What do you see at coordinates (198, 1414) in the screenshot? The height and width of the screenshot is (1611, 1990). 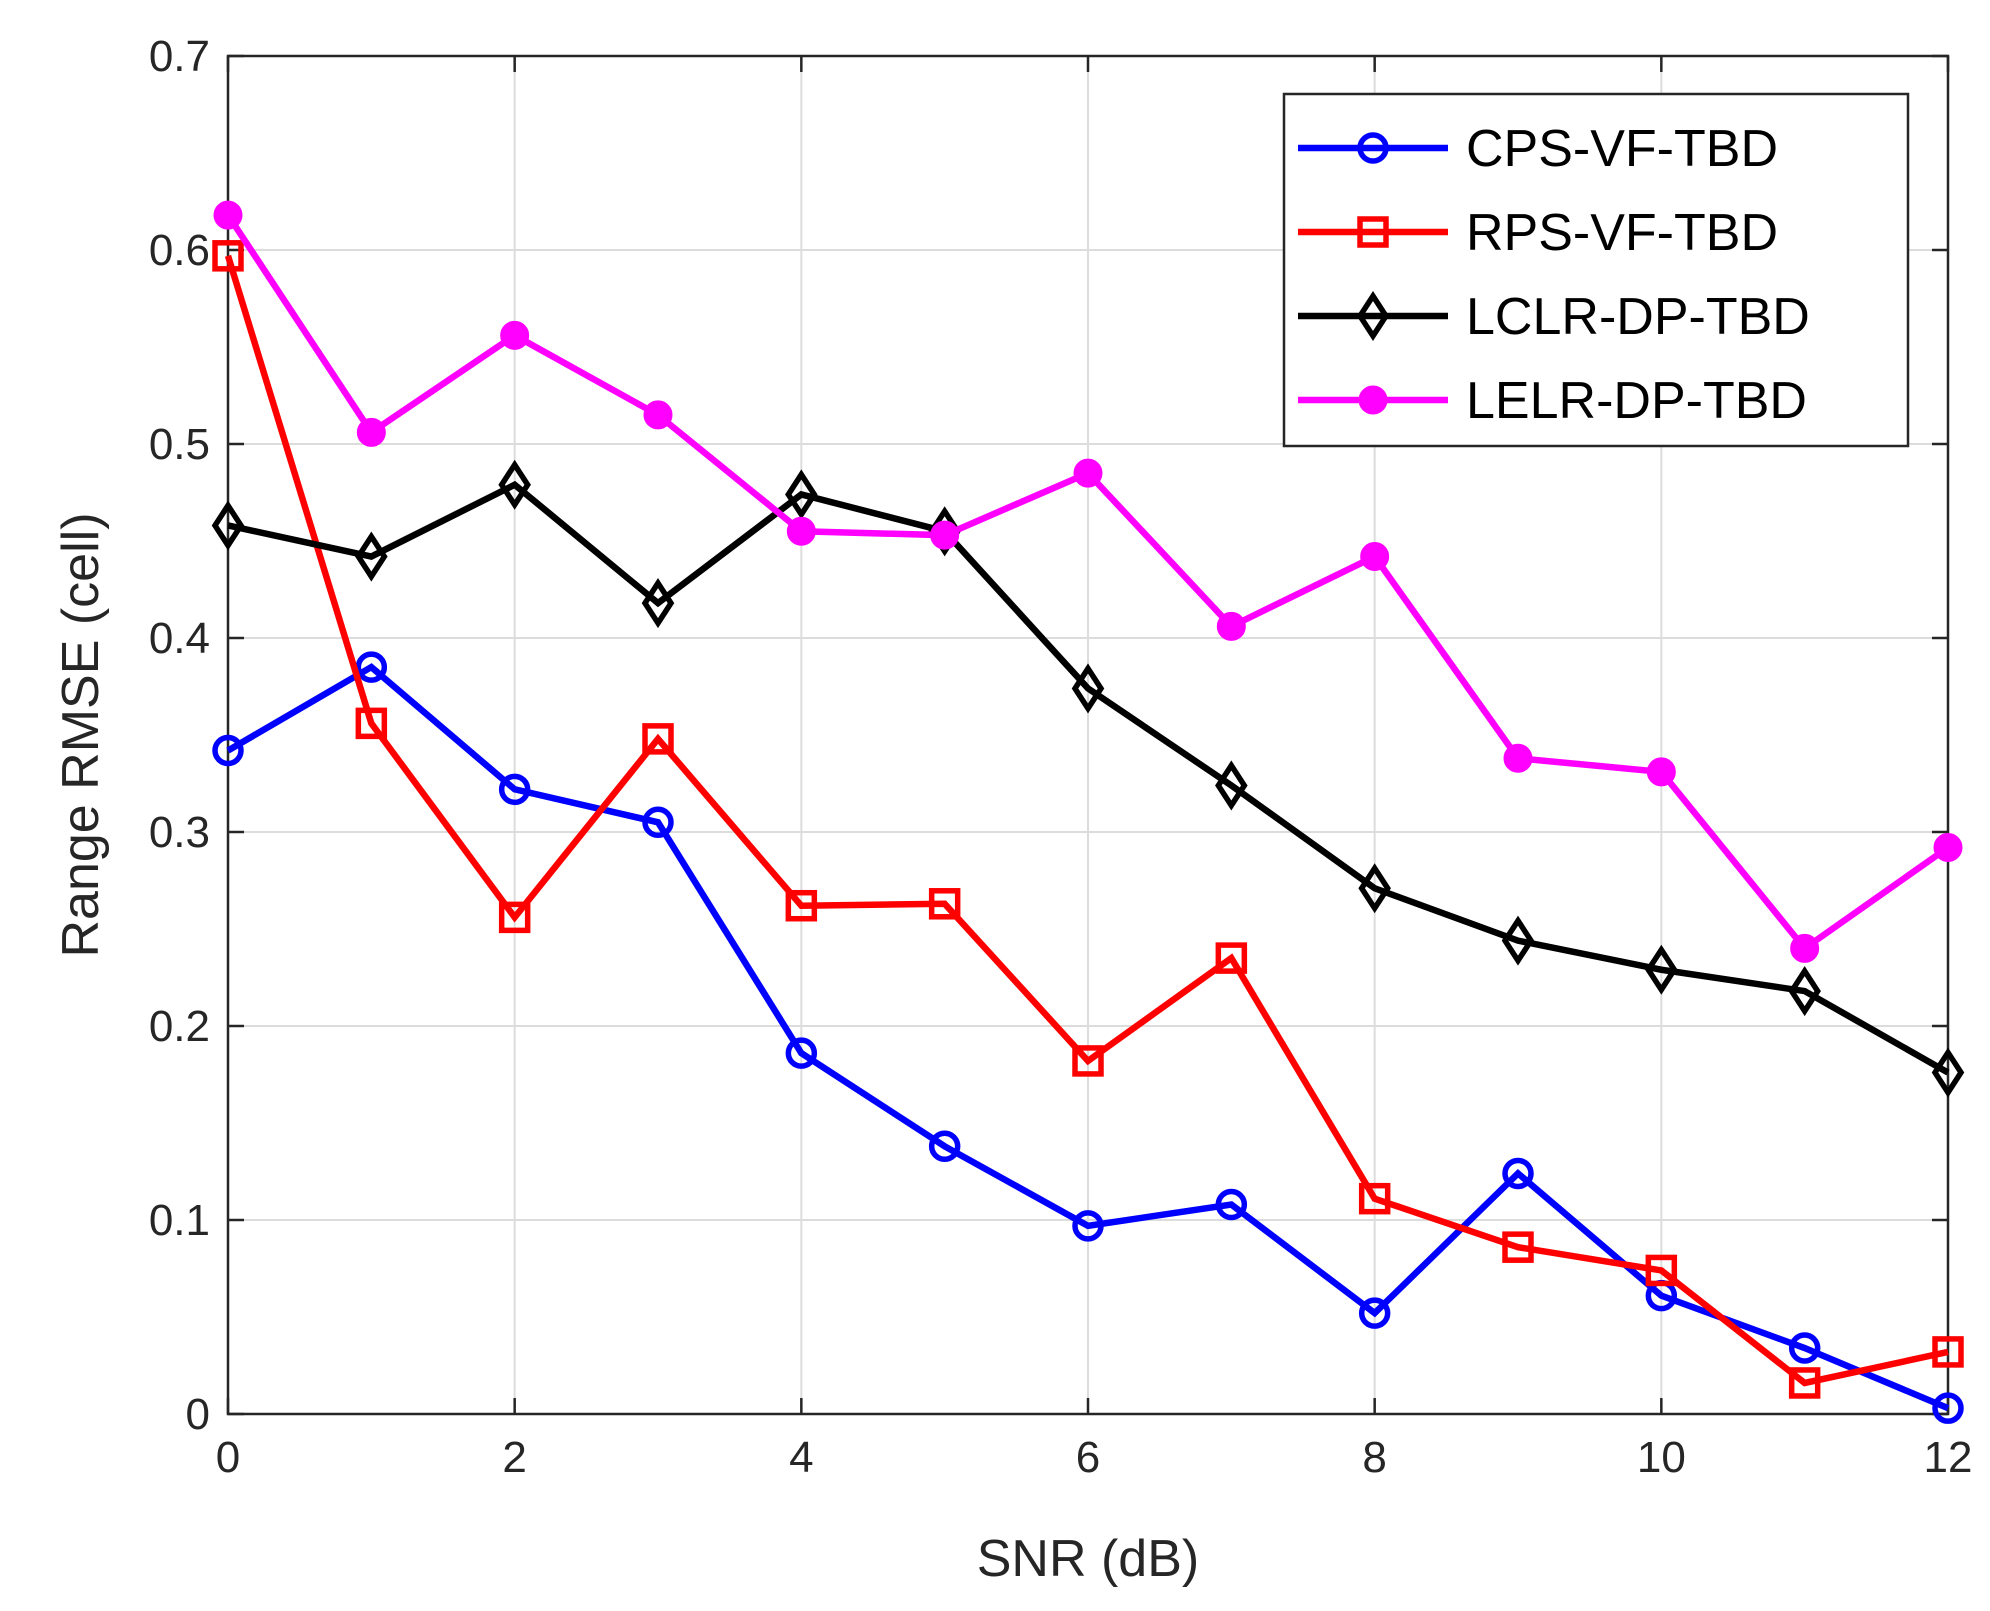 I see `y-tick-label: 0` at bounding box center [198, 1414].